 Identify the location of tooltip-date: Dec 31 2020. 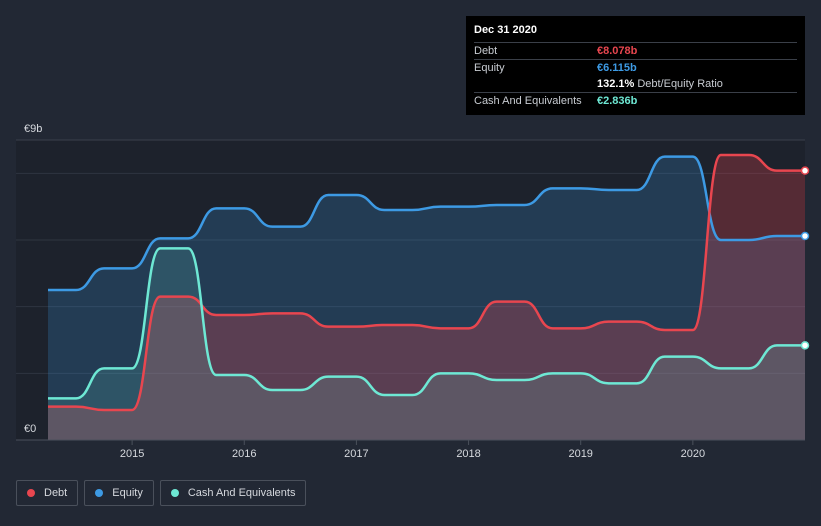
(505, 30).